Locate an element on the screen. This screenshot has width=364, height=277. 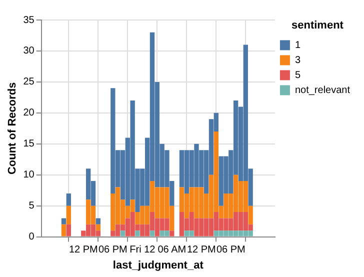
x-axis-title: last_judgment_at is located at coordinates (158, 265).